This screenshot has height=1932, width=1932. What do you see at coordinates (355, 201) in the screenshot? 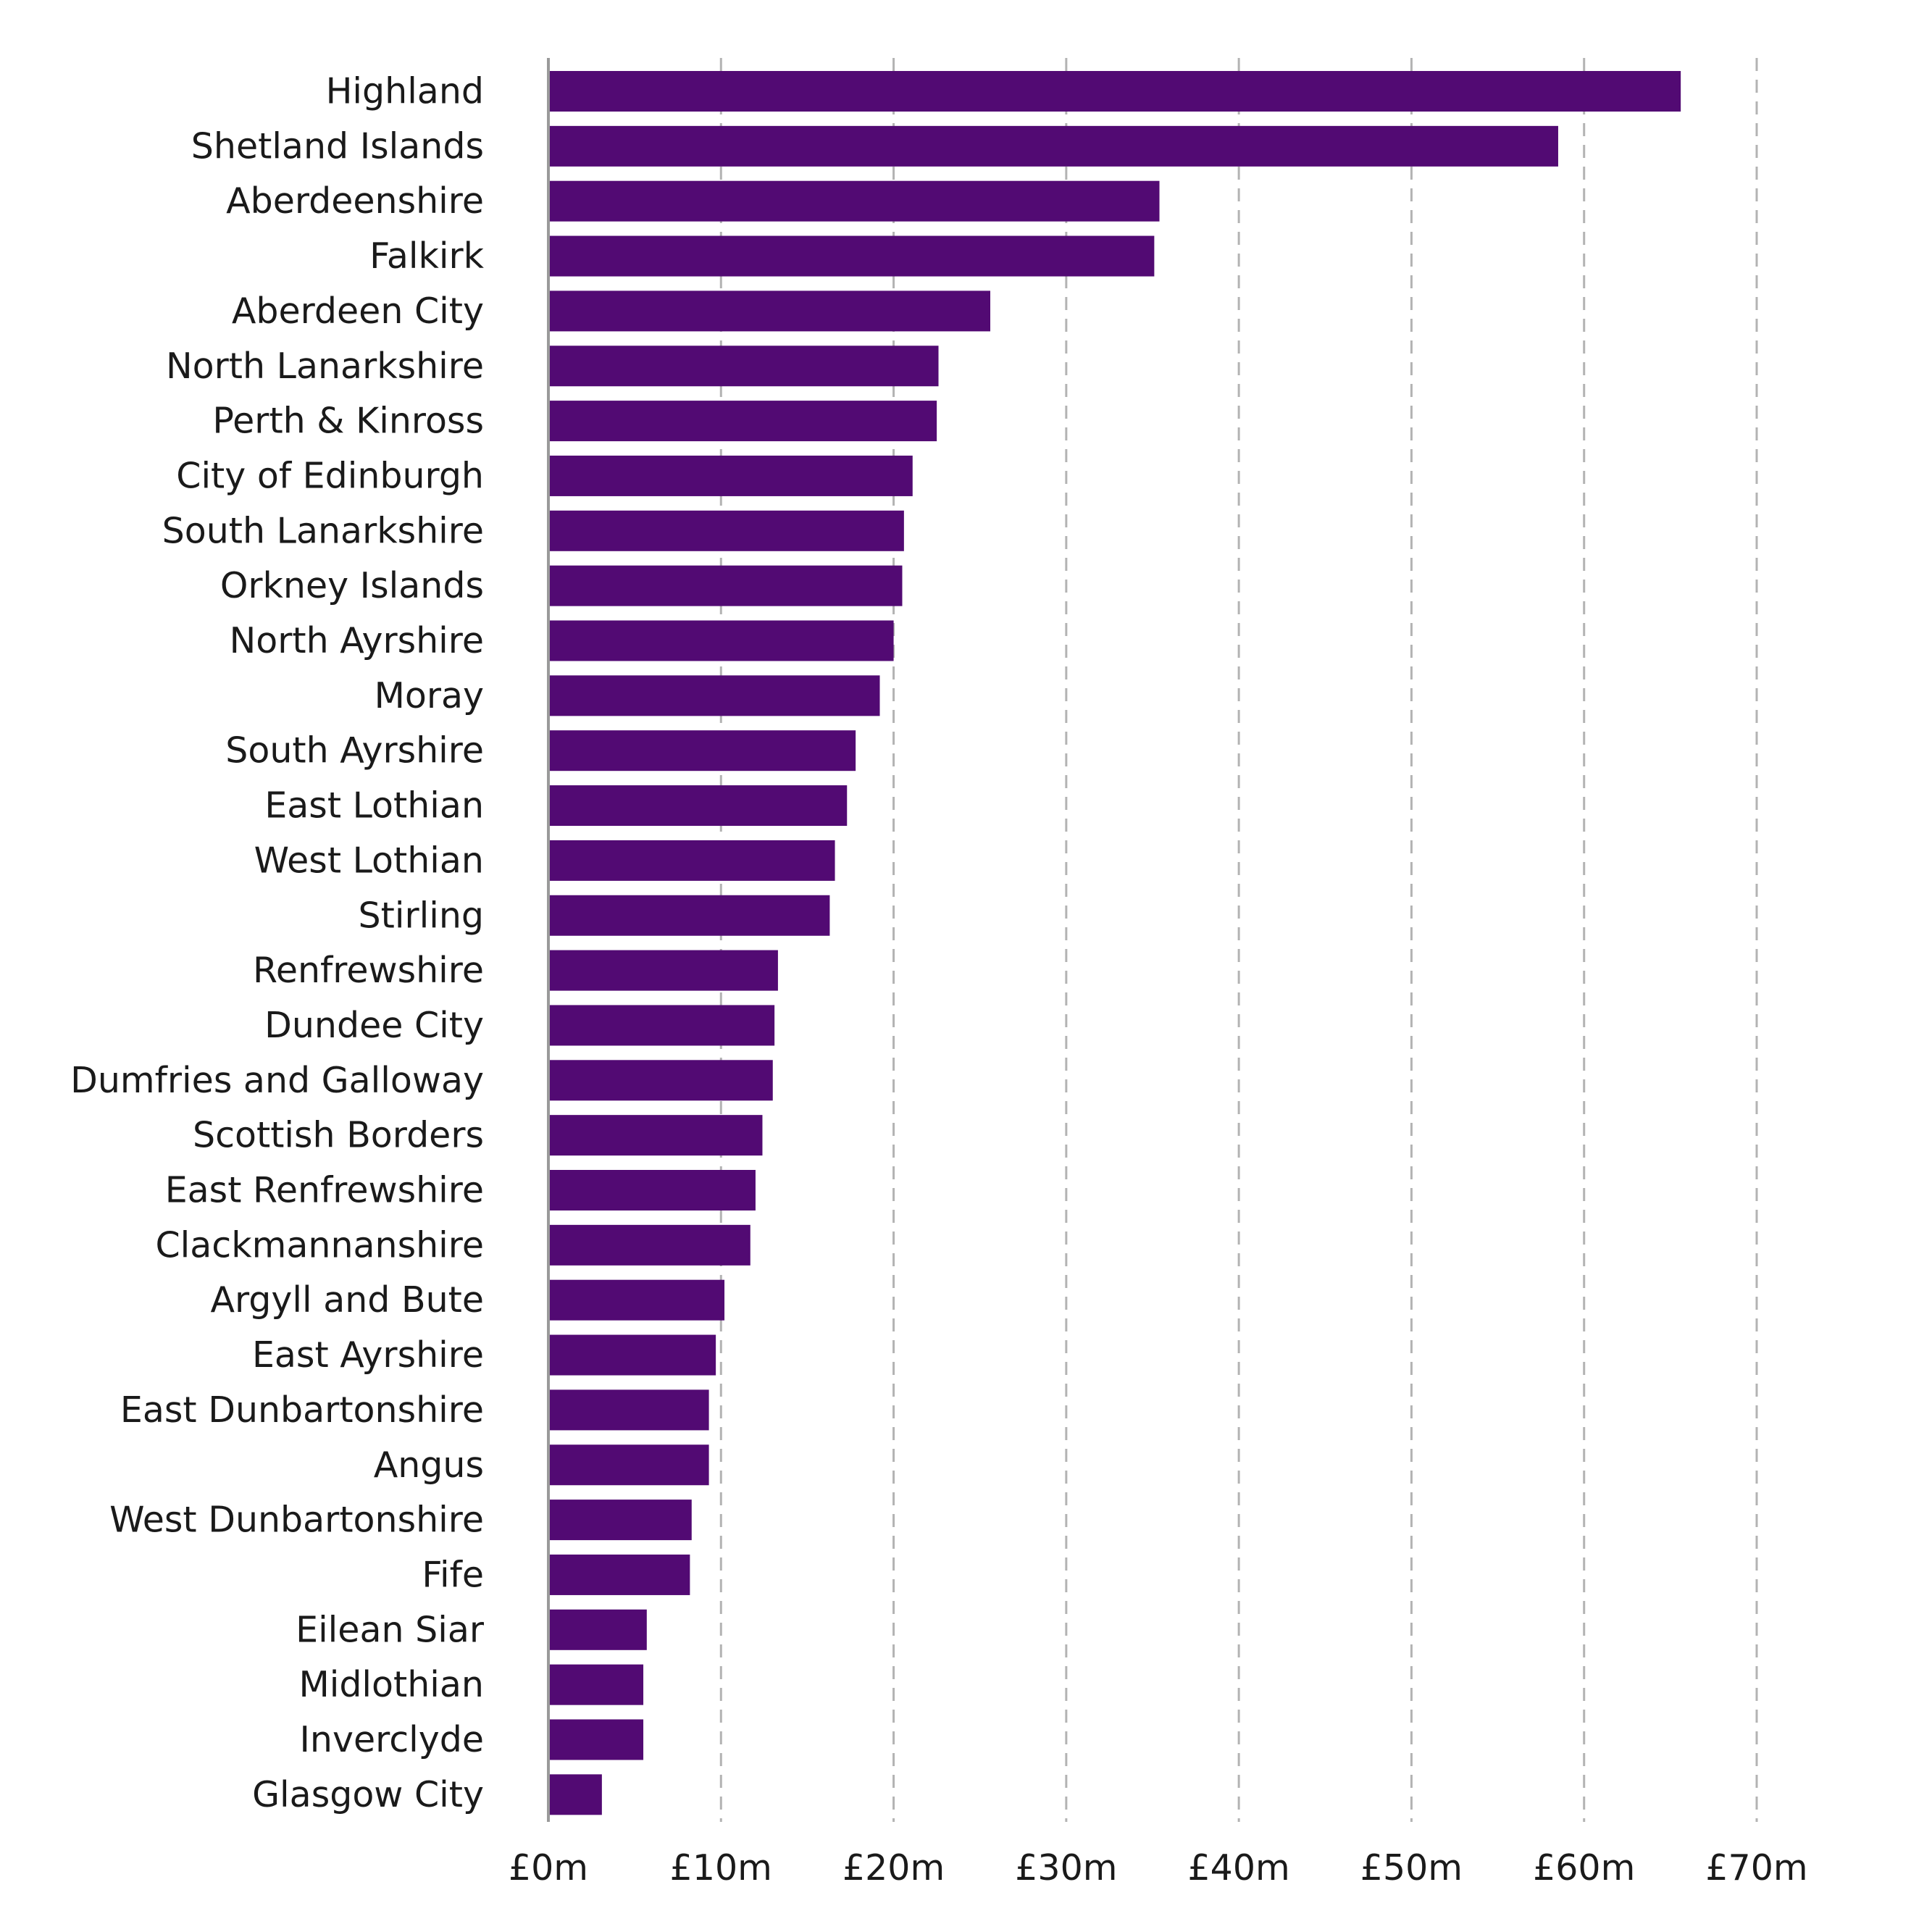
I see `category-label: Aberdeenshire` at bounding box center [355, 201].